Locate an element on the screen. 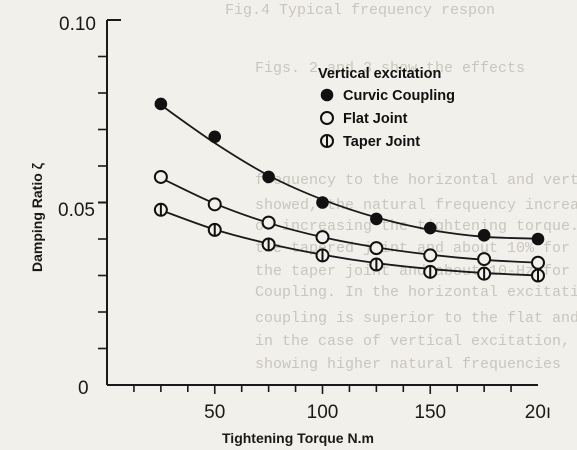  background-text-line: showing higher natural frequencies is located at coordinates (408, 364).